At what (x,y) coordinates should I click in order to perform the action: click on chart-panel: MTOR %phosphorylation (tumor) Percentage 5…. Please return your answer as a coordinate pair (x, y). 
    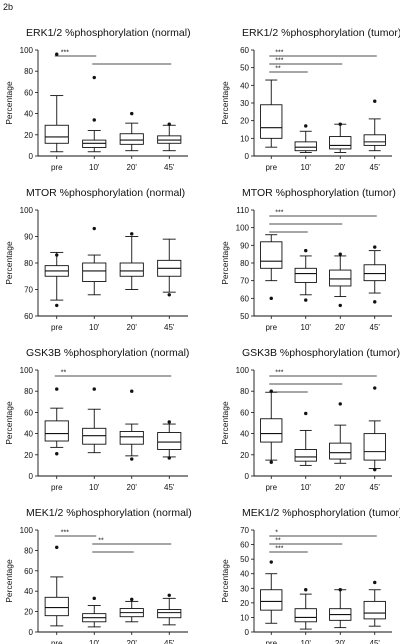
    Looking at the image, I should click on (308, 259).